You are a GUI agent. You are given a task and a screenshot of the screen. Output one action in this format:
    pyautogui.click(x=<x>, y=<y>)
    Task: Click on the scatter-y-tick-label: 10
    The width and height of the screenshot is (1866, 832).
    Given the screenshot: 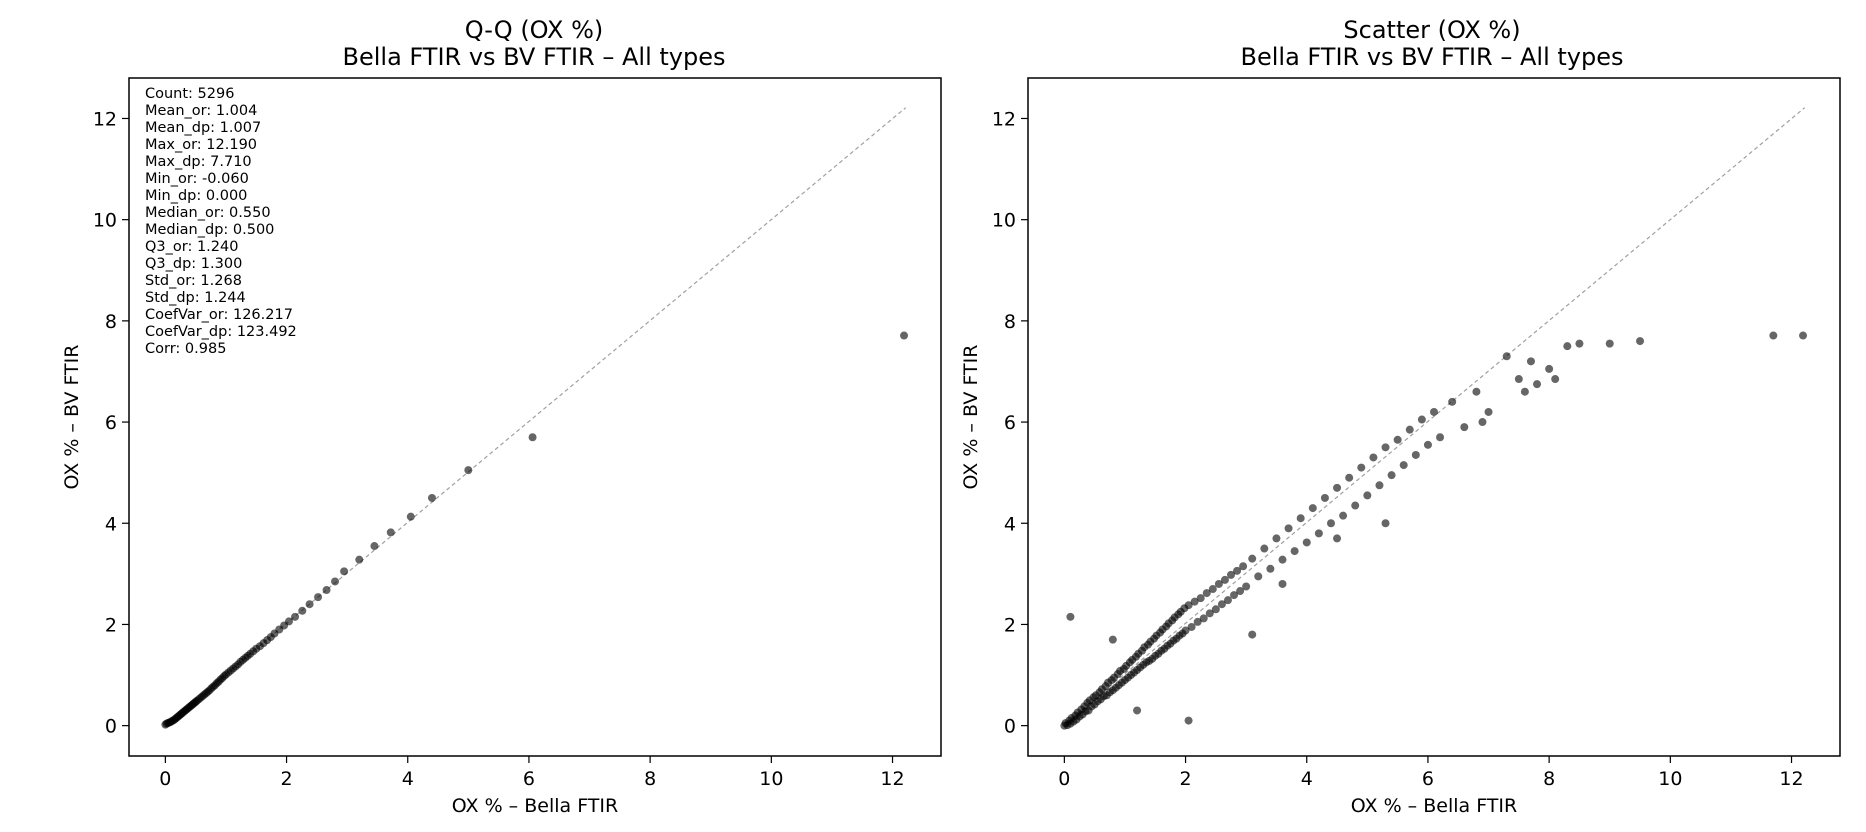 What is the action you would take?
    pyautogui.click(x=1004, y=221)
    